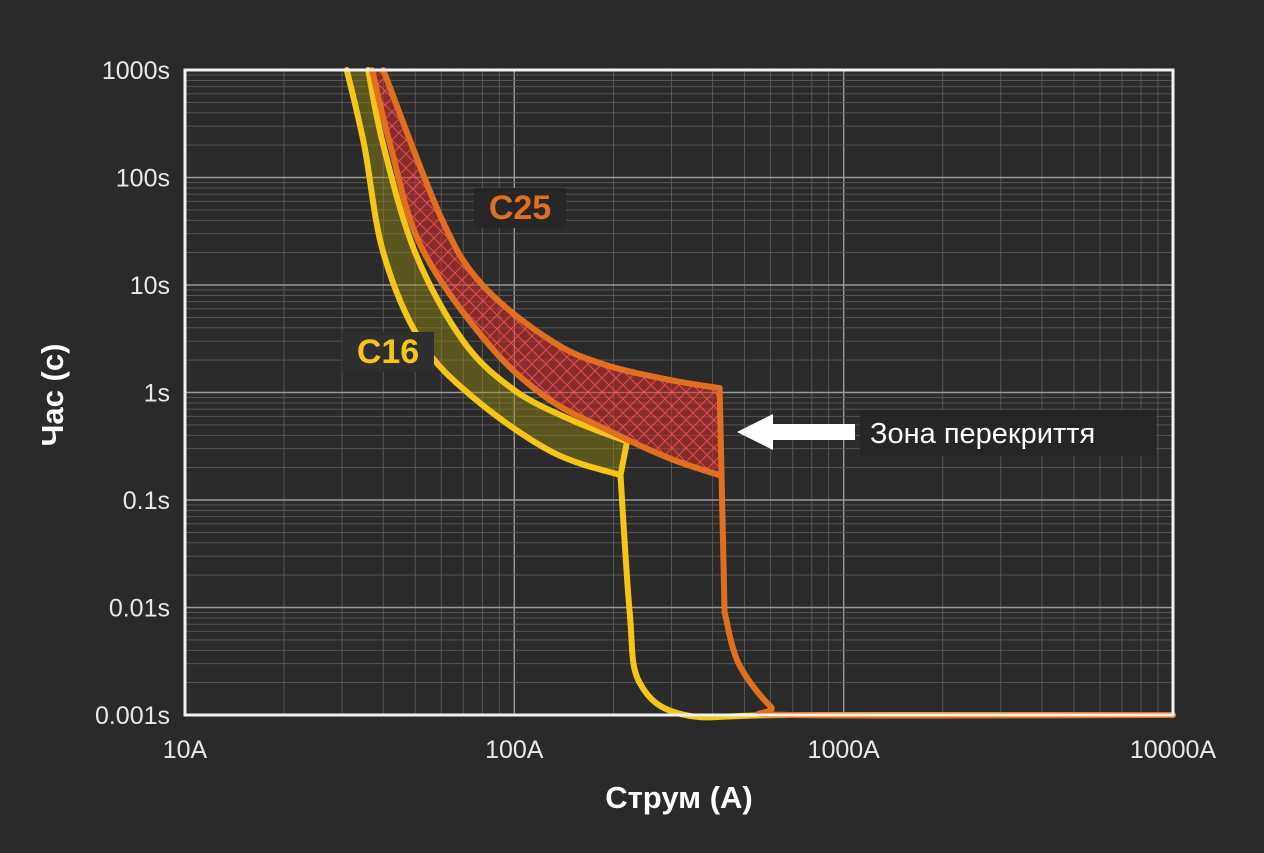  I want to click on y-tick-label: 10s, so click(150, 286).